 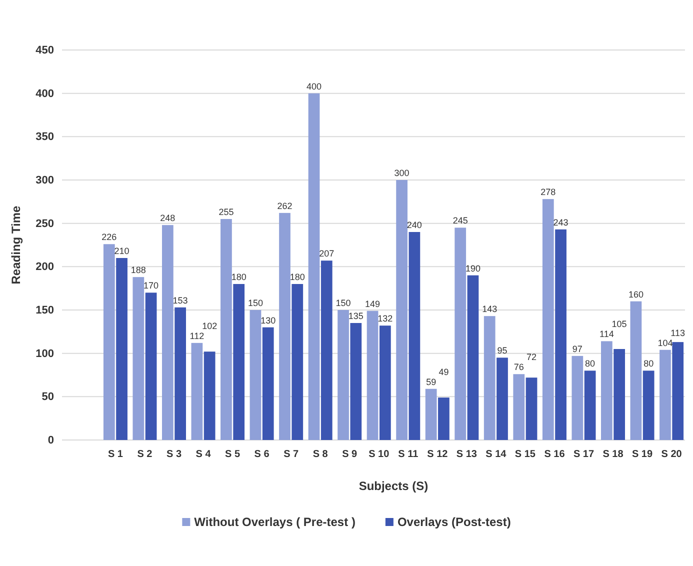 I want to click on y-tick-label: 300, so click(x=45, y=180).